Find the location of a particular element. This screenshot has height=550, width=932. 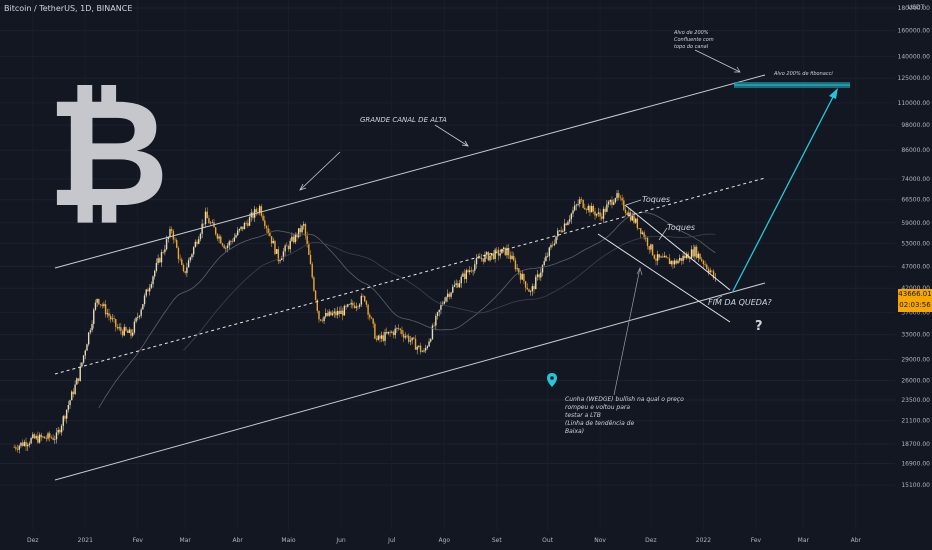

y-tick-label: 47000.00 is located at coordinates (915, 267).